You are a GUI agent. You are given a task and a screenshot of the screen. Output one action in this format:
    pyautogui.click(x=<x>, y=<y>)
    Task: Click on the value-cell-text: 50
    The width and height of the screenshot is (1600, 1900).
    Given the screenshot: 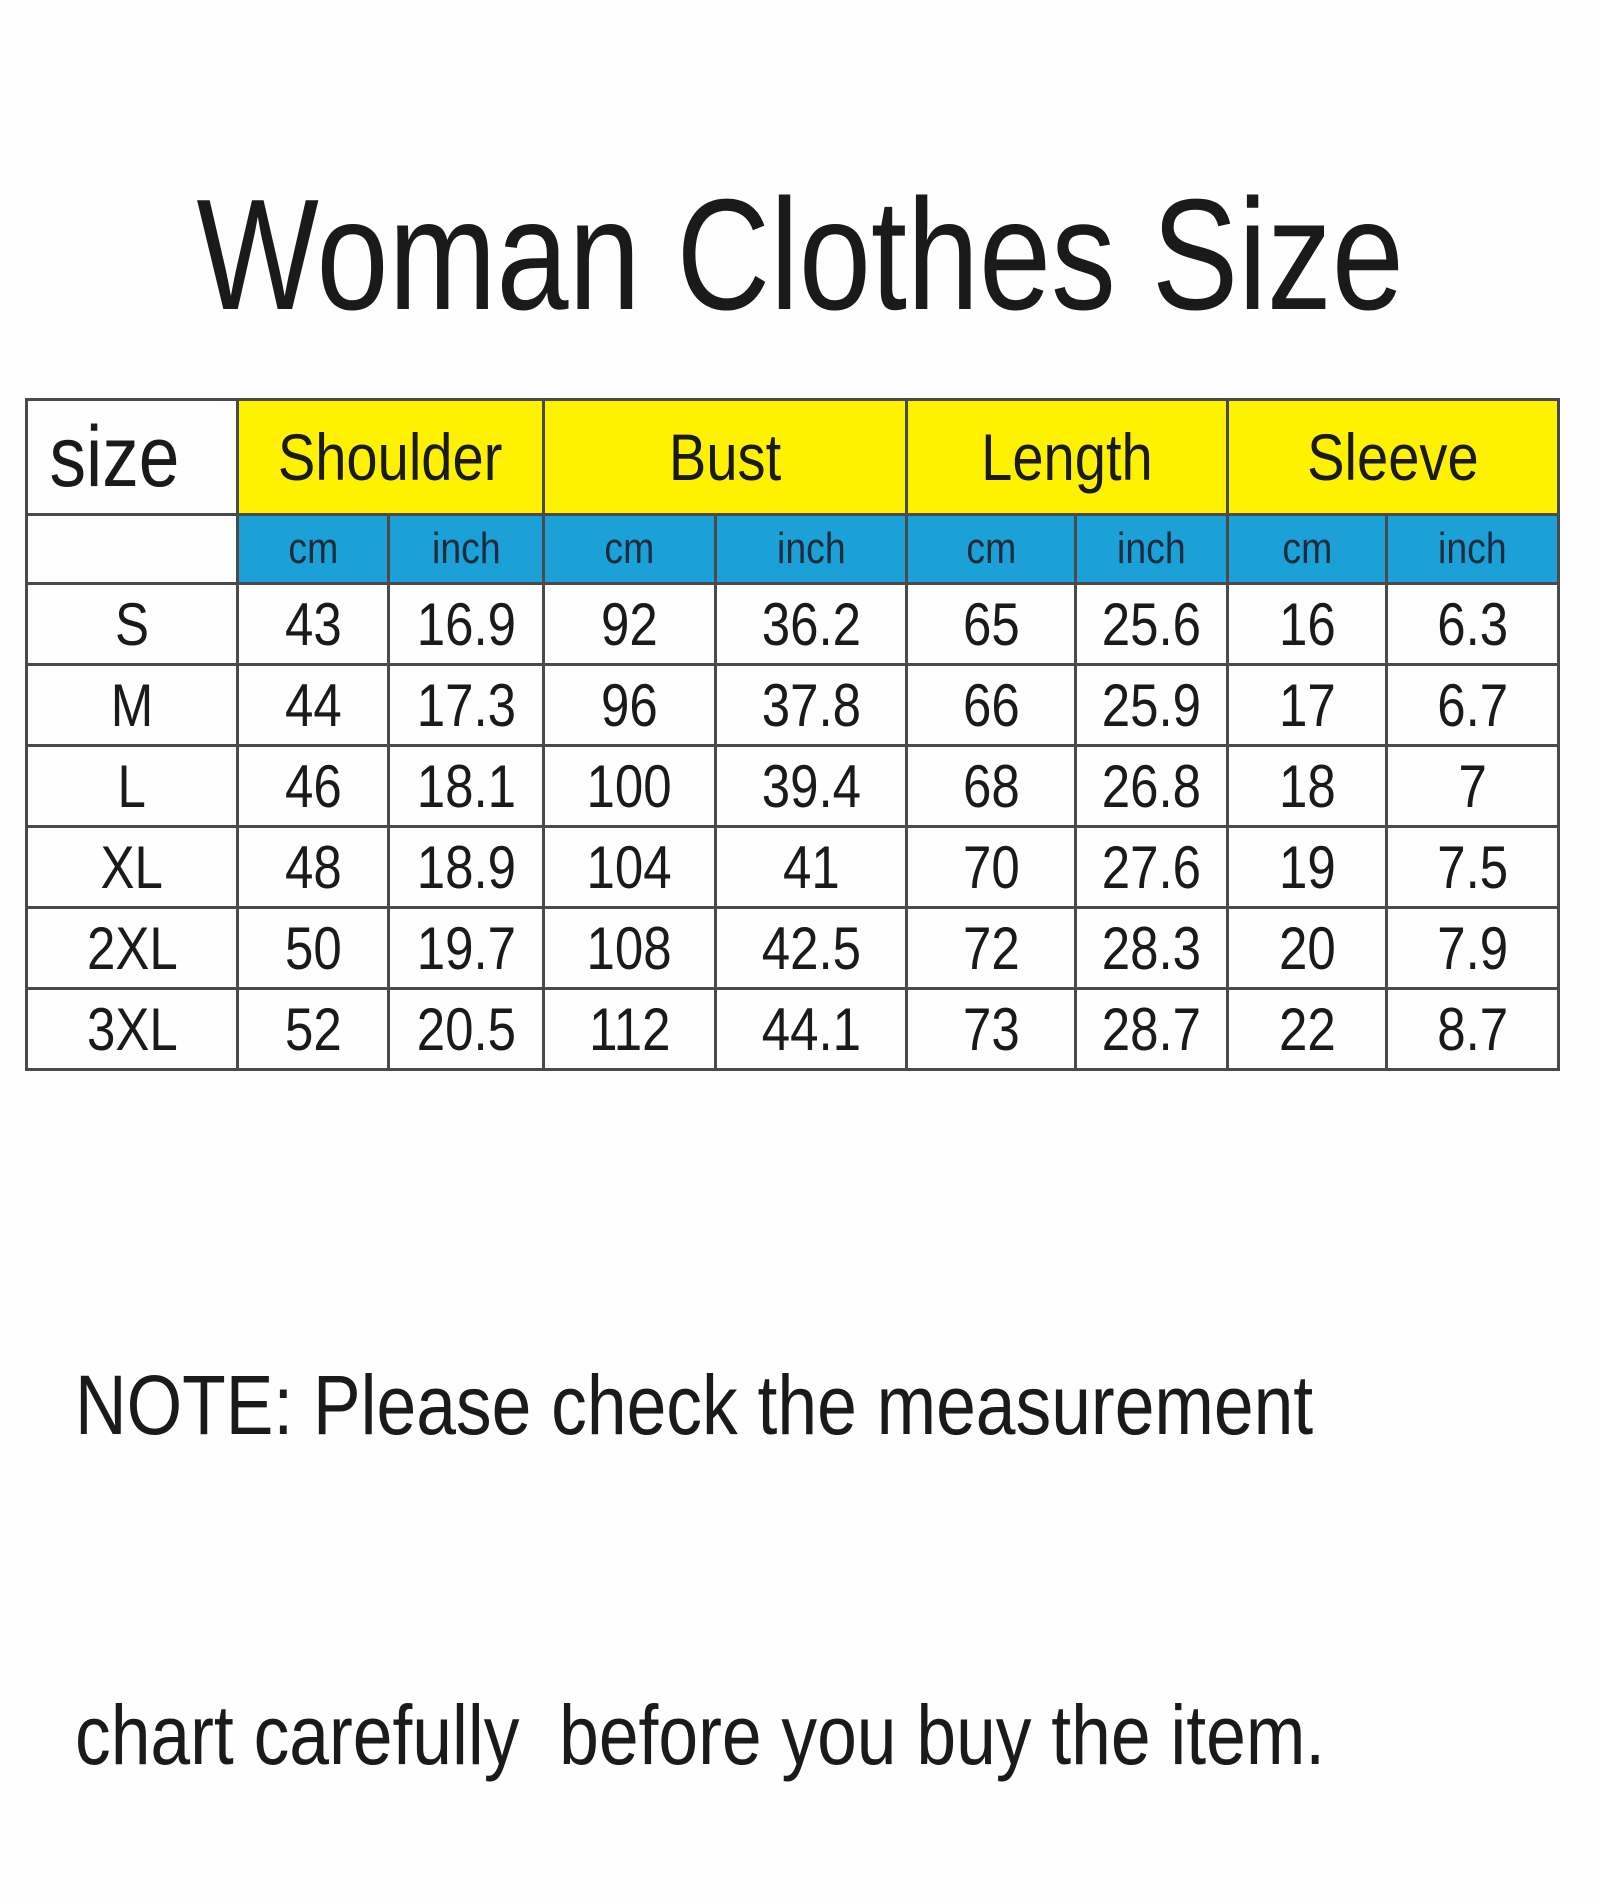 What is the action you would take?
    pyautogui.click(x=313, y=948)
    